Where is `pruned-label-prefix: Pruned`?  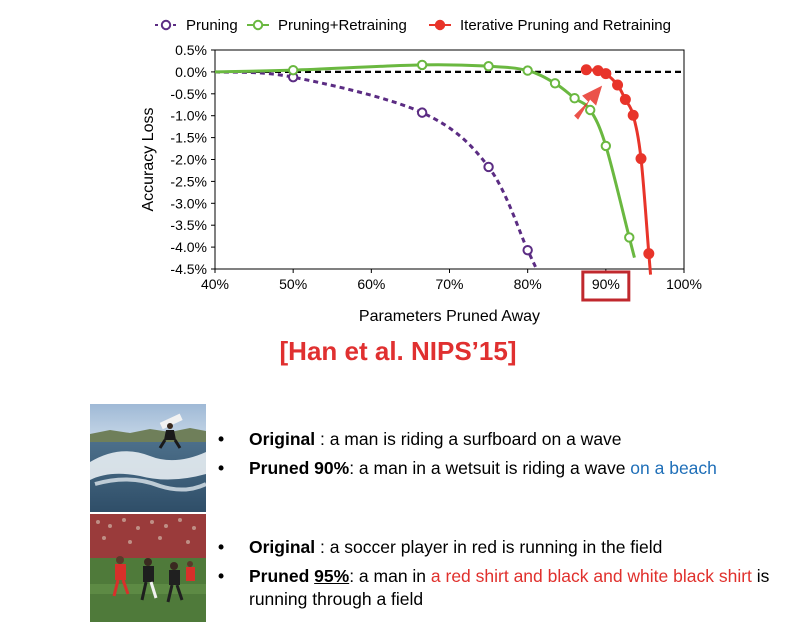 pruned-label-prefix: Pruned is located at coordinates (282, 576).